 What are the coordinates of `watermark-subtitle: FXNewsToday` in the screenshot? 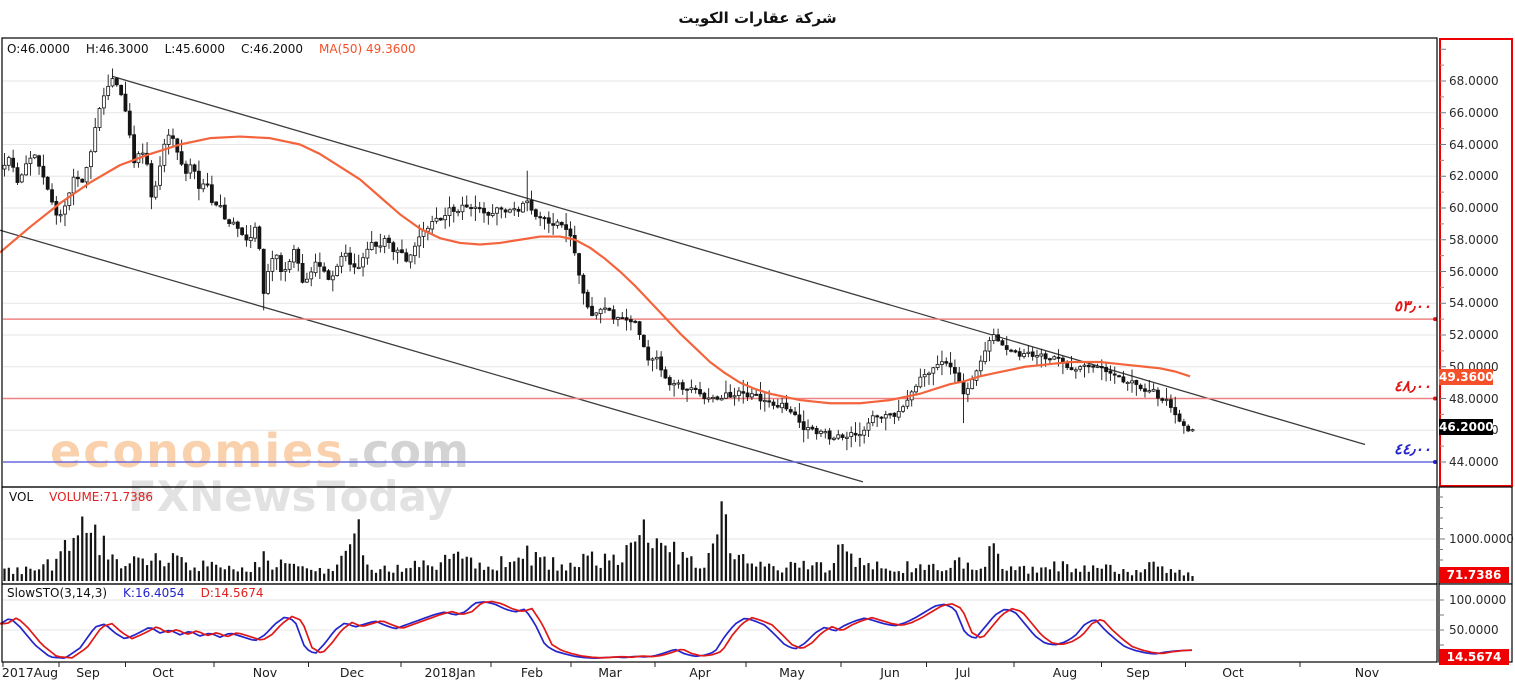 It's located at (290, 496).